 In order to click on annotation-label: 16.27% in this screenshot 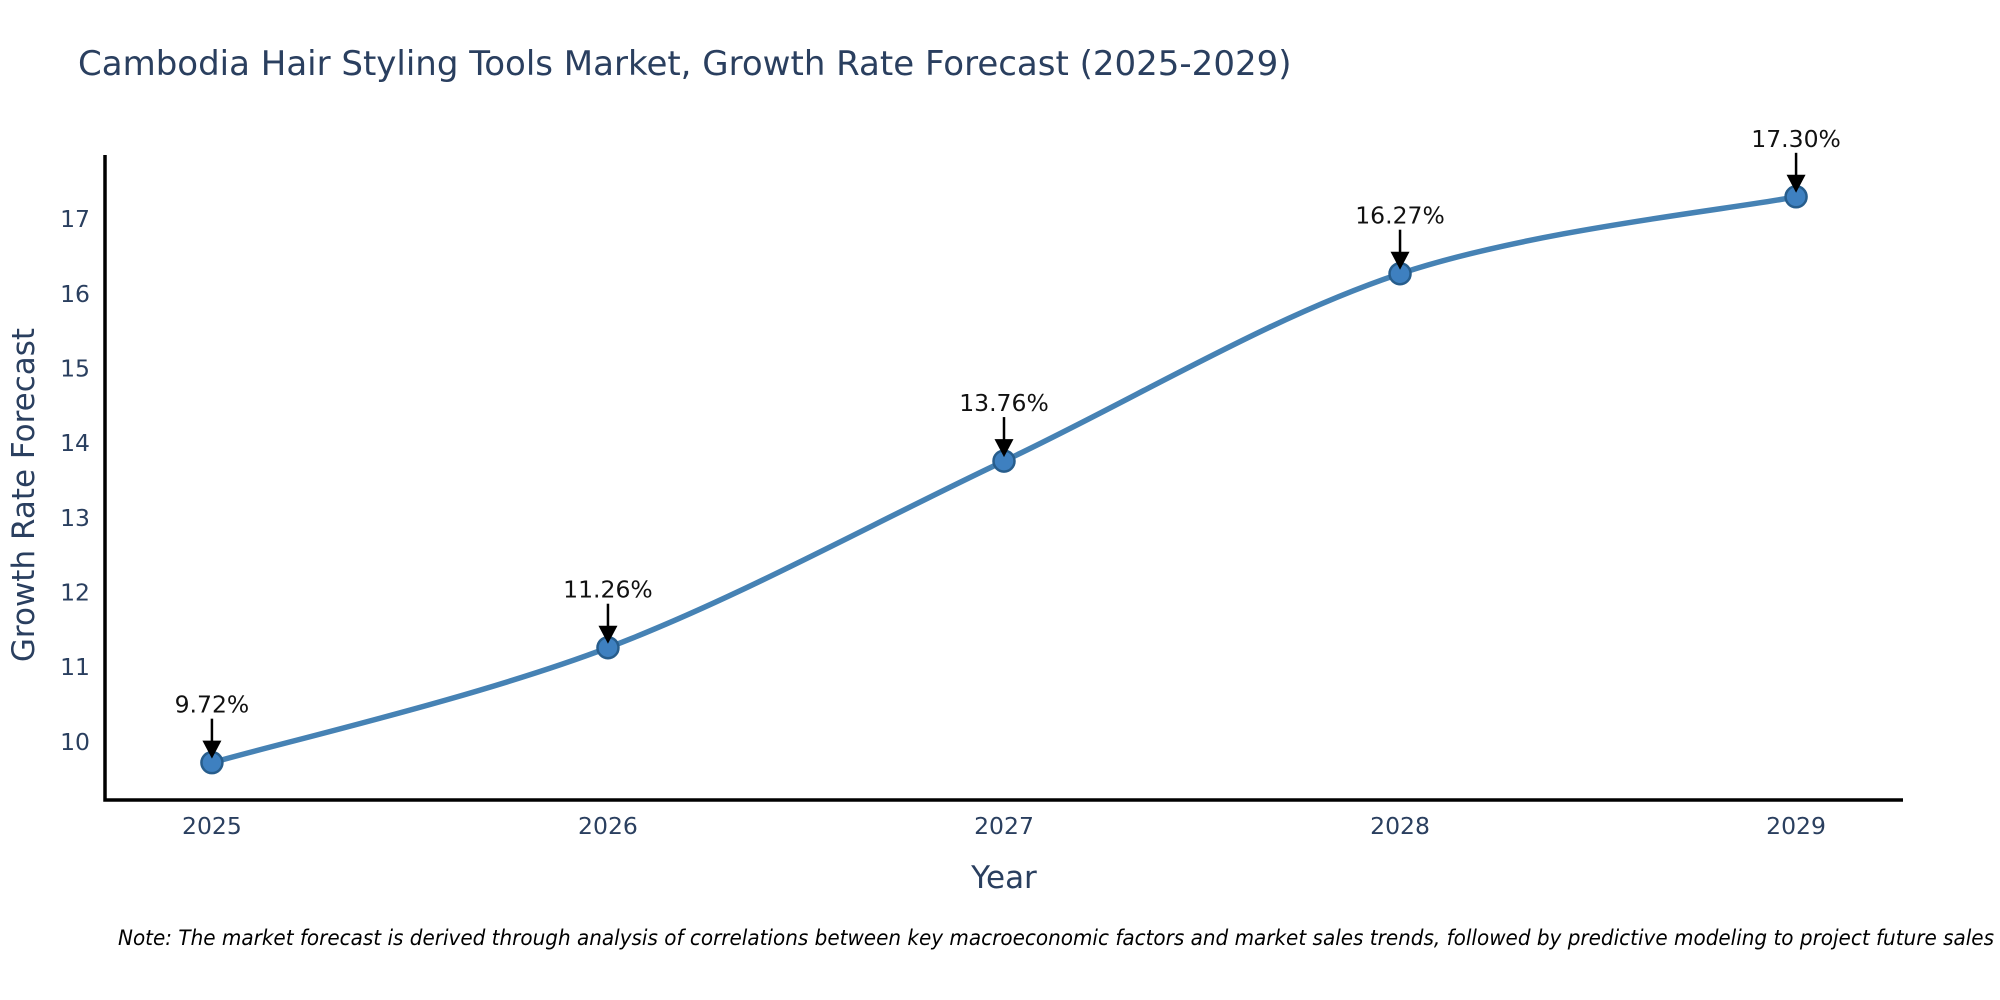, I will do `click(1400, 216)`.